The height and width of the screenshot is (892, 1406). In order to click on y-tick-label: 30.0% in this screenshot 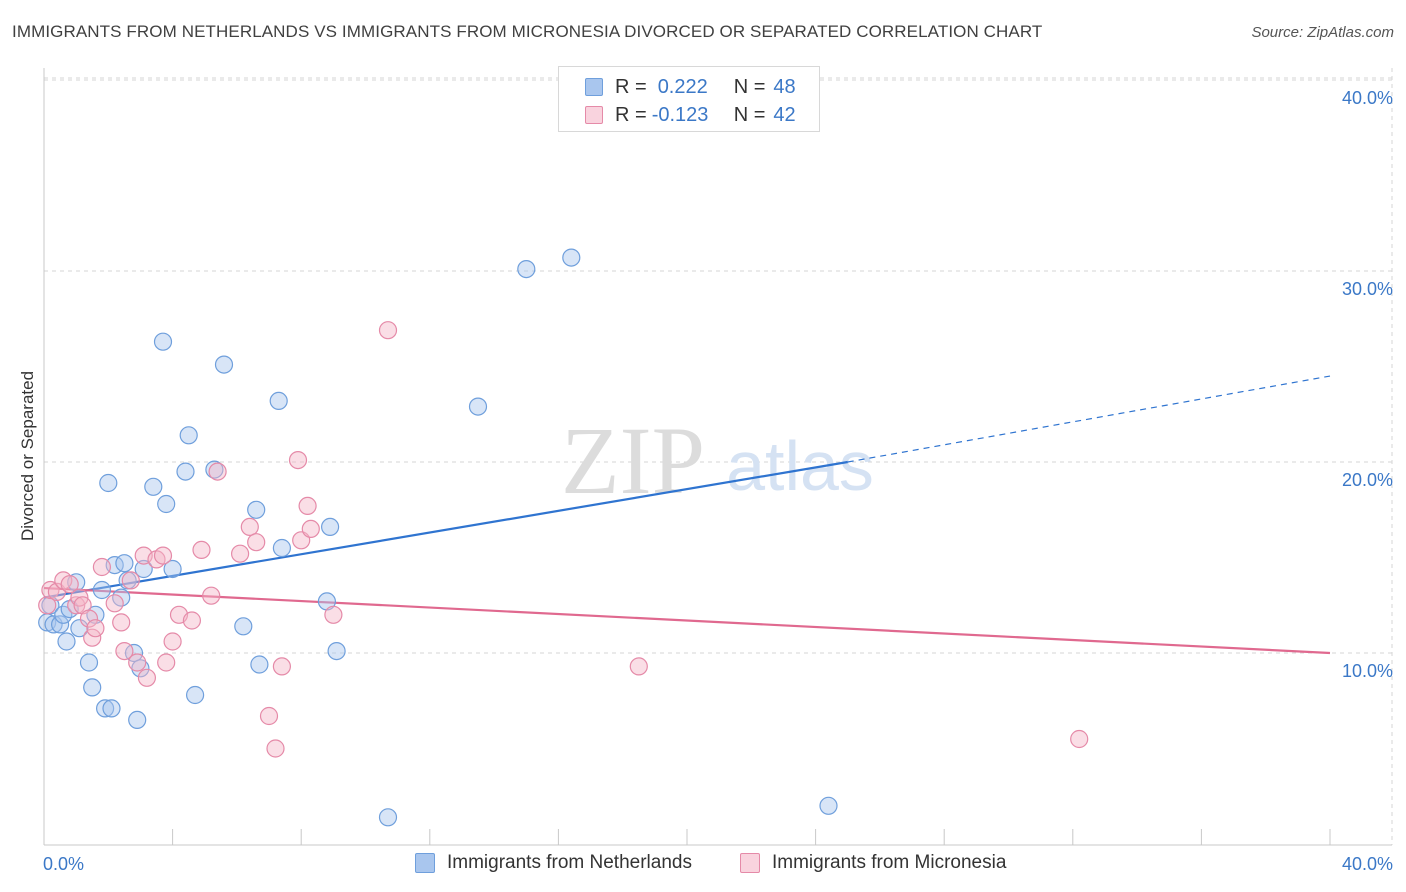, I will do `click(1367, 289)`.